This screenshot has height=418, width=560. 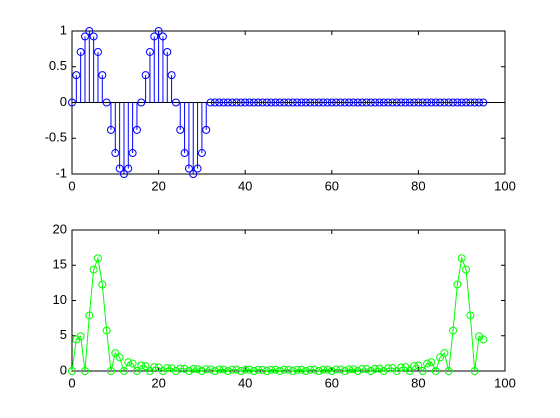 I want to click on y-tick-label: 0.5, so click(x=58, y=65).